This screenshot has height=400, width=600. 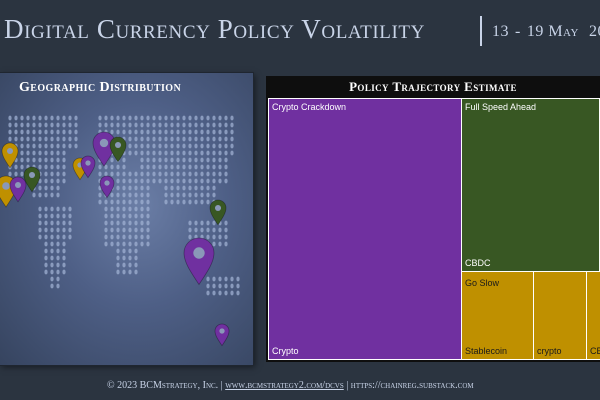 What do you see at coordinates (284, 385) in the screenshot?
I see `footer-link-dcvs: www.bcmstrategy2.com/dcvs` at bounding box center [284, 385].